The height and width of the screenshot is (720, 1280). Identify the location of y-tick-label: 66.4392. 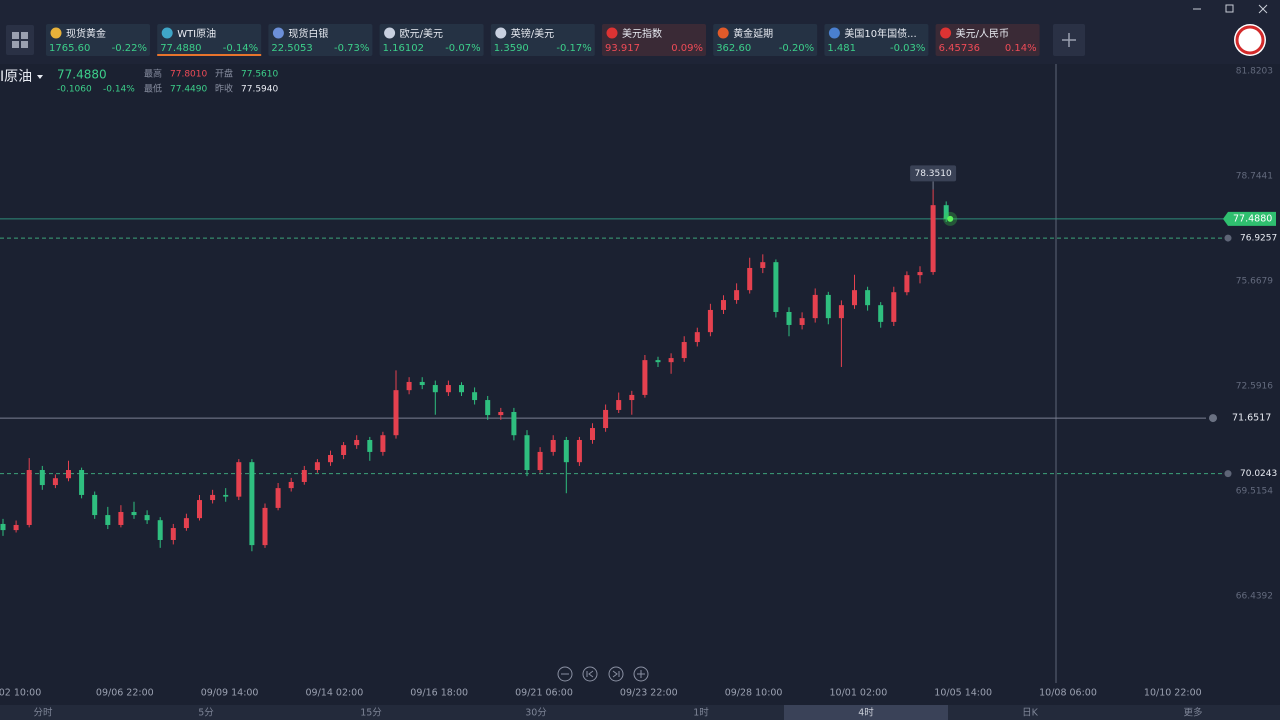
(1254, 596).